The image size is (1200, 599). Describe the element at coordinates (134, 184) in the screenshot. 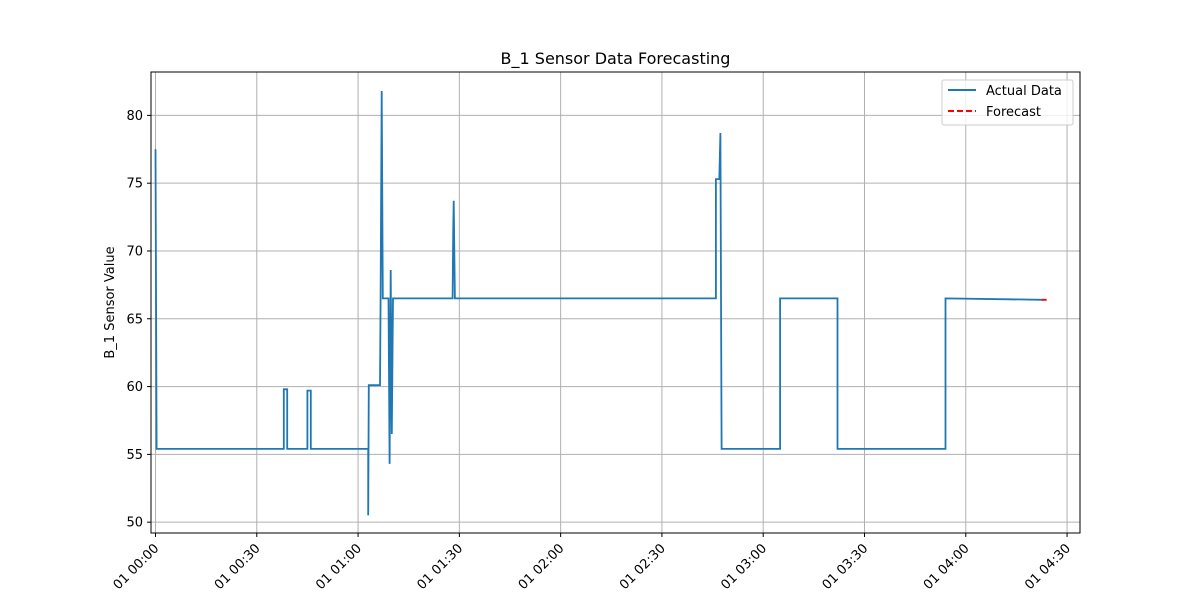

I see `y-tick-label: 75` at that location.